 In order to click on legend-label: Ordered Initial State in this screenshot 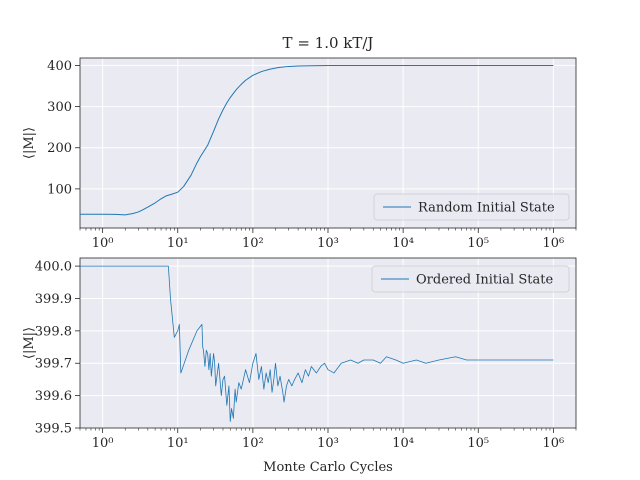, I will do `click(484, 280)`.